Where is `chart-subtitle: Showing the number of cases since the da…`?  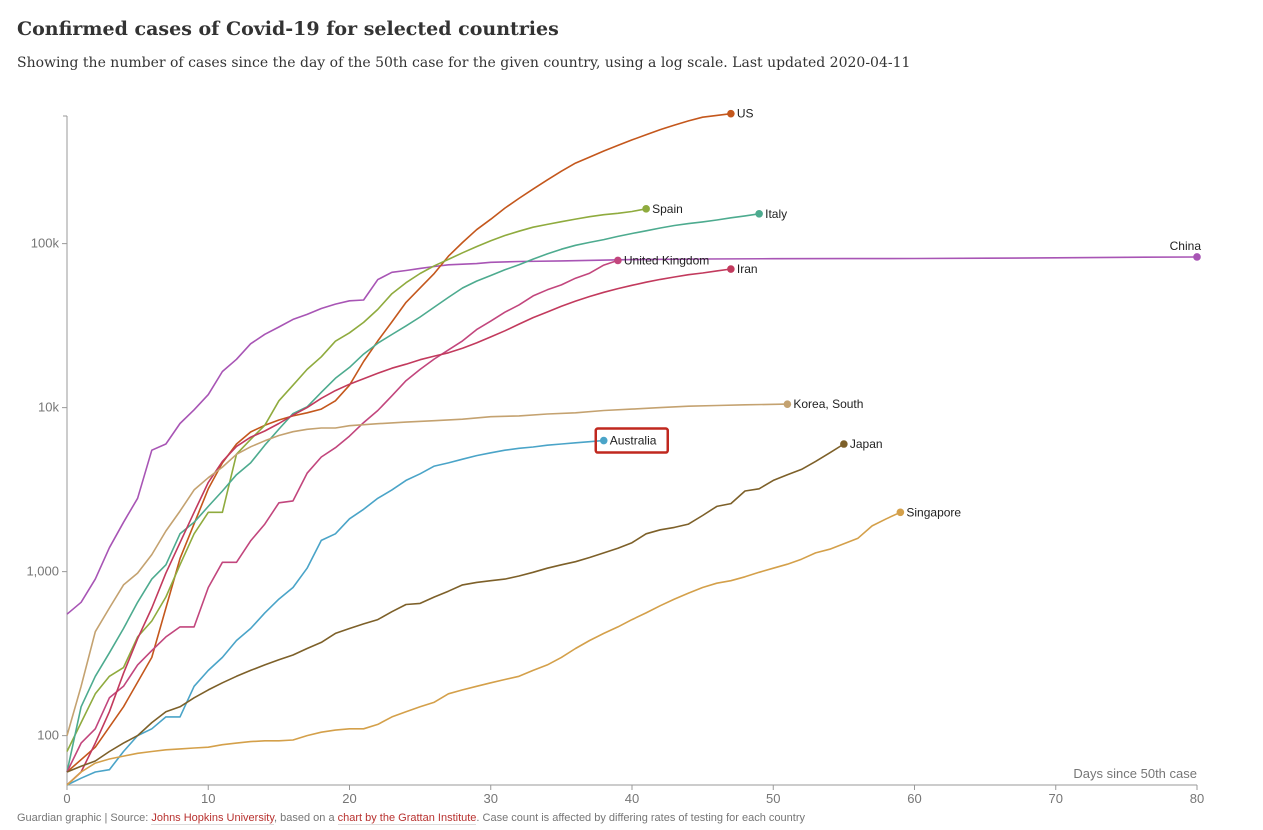
chart-subtitle: Showing the number of cases since the da… is located at coordinates (464, 63).